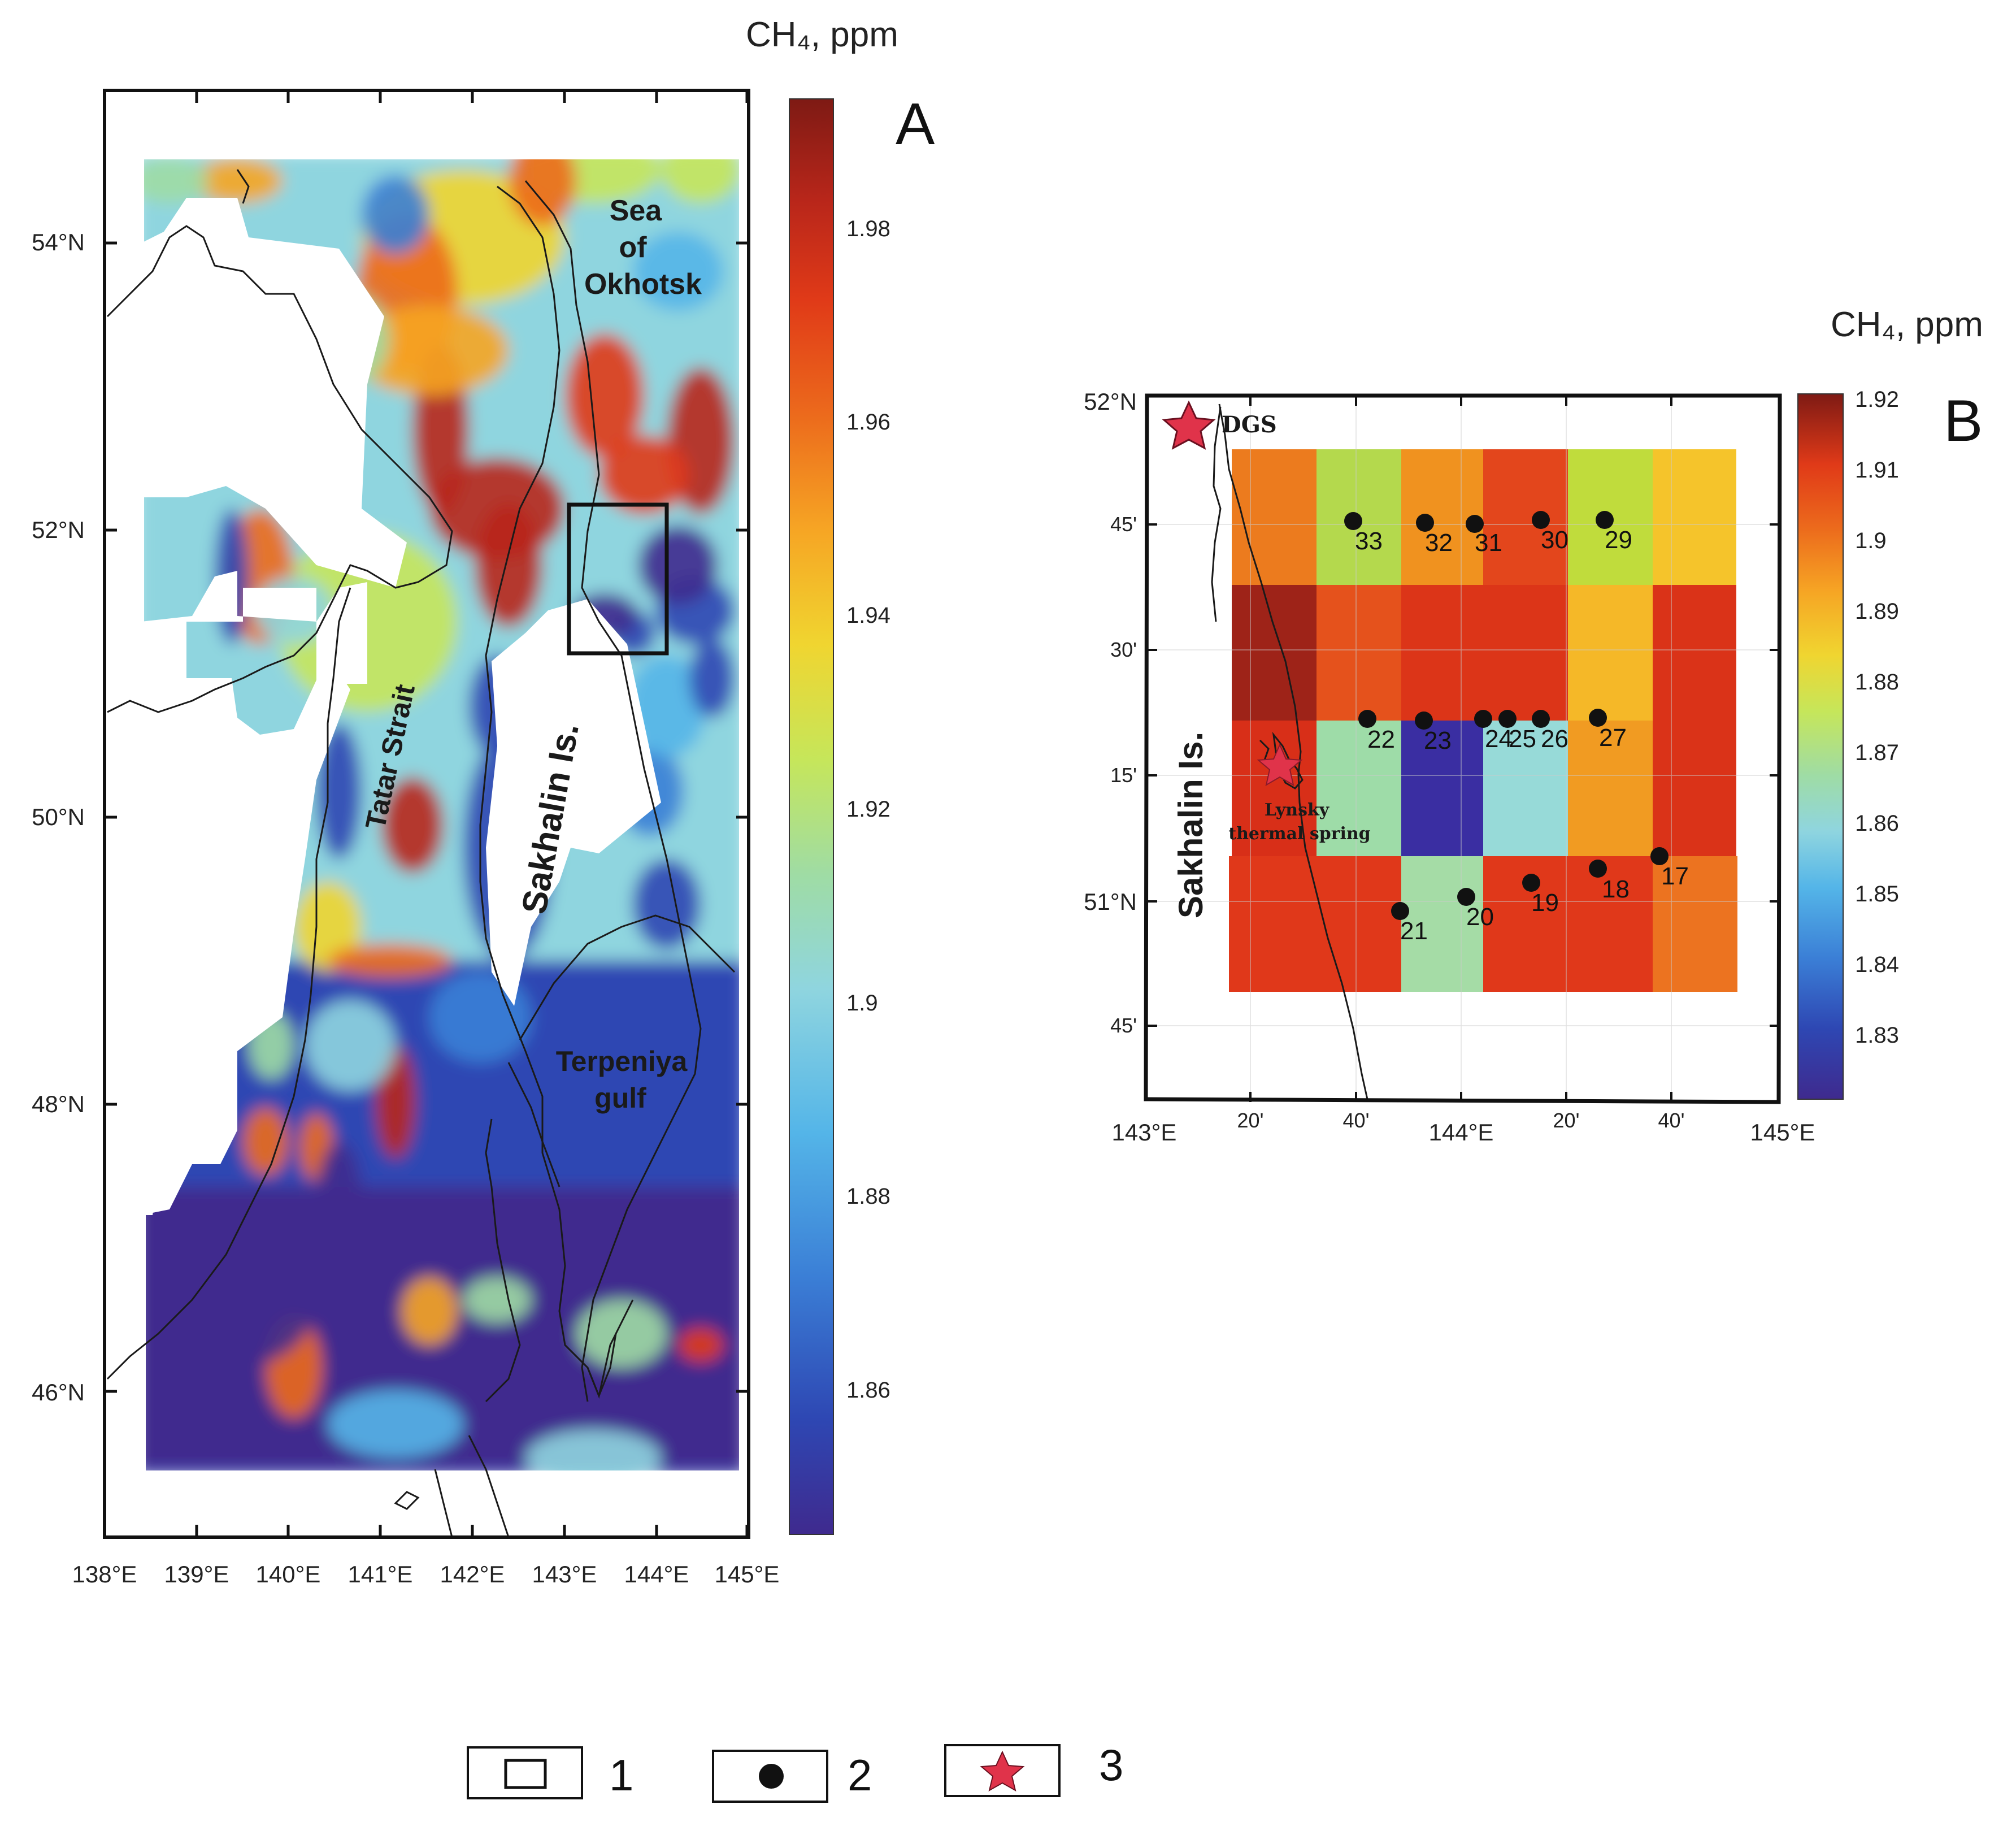 Image resolution: width=2016 pixels, height=1822 pixels. I want to click on legend-station-symbol, so click(771, 1776).